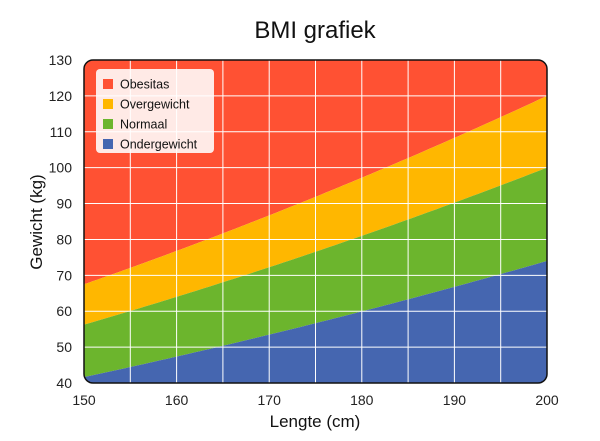 This screenshot has height=441, width=600. What do you see at coordinates (108, 124) in the screenshot?
I see `legend-swatch-normaal` at bounding box center [108, 124].